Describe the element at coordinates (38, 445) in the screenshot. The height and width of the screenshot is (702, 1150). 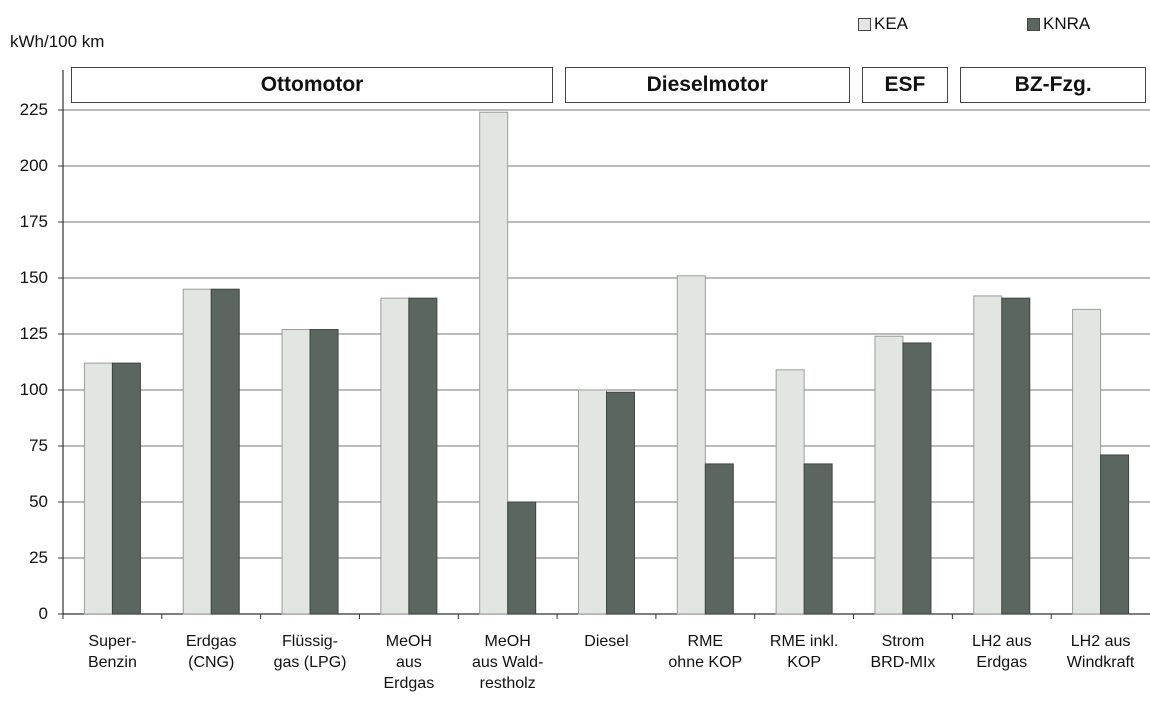
I see `y-tick-label: 75` at that location.